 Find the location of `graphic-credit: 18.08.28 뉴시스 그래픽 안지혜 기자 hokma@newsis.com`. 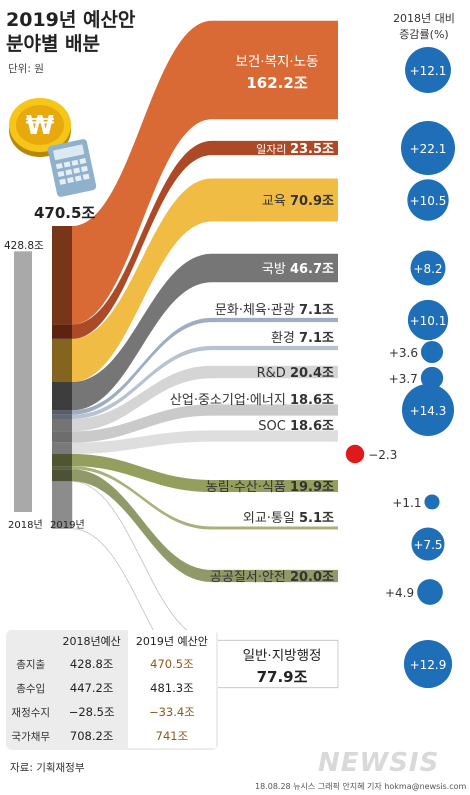

graphic-credit: 18.08.28 뉴시스 그래픽 안지혜 기자 hokma@newsis.com is located at coordinates (361, 786).